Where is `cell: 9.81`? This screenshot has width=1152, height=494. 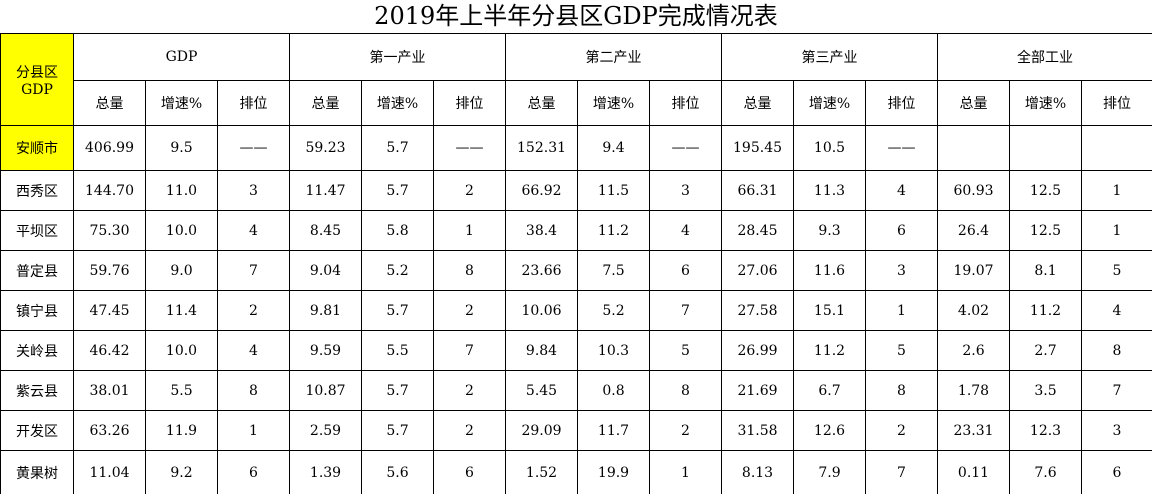
cell: 9.81 is located at coordinates (326, 310).